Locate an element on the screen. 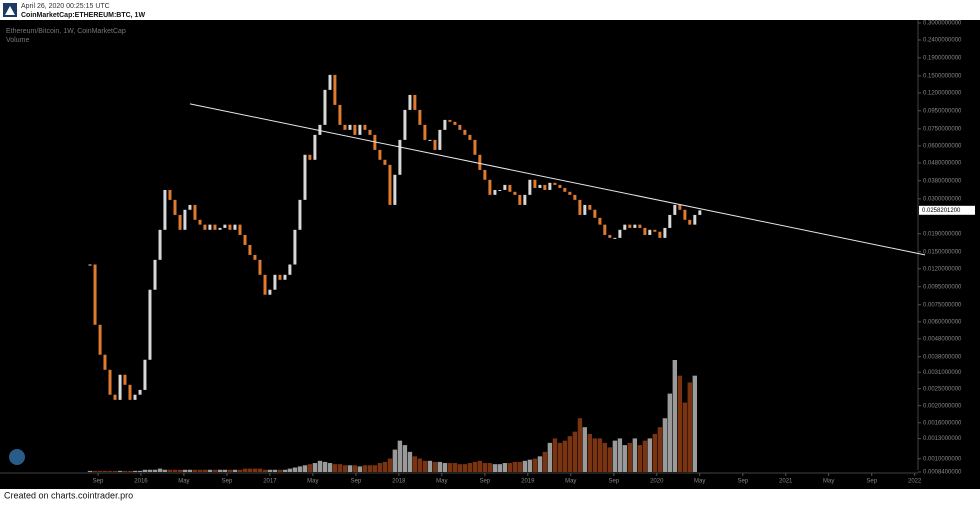 Image resolution: width=980 pixels, height=509 pixels. last-price-label: 0.0258201200 is located at coordinates (941, 211).